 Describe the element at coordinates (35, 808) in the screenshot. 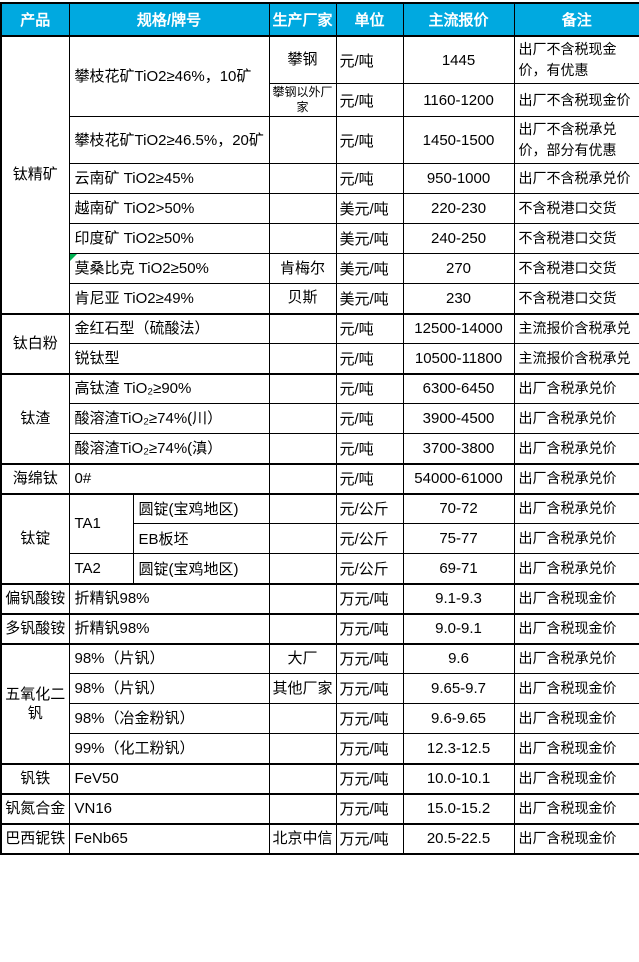

I see `product-cell: 钒氮合金` at that location.